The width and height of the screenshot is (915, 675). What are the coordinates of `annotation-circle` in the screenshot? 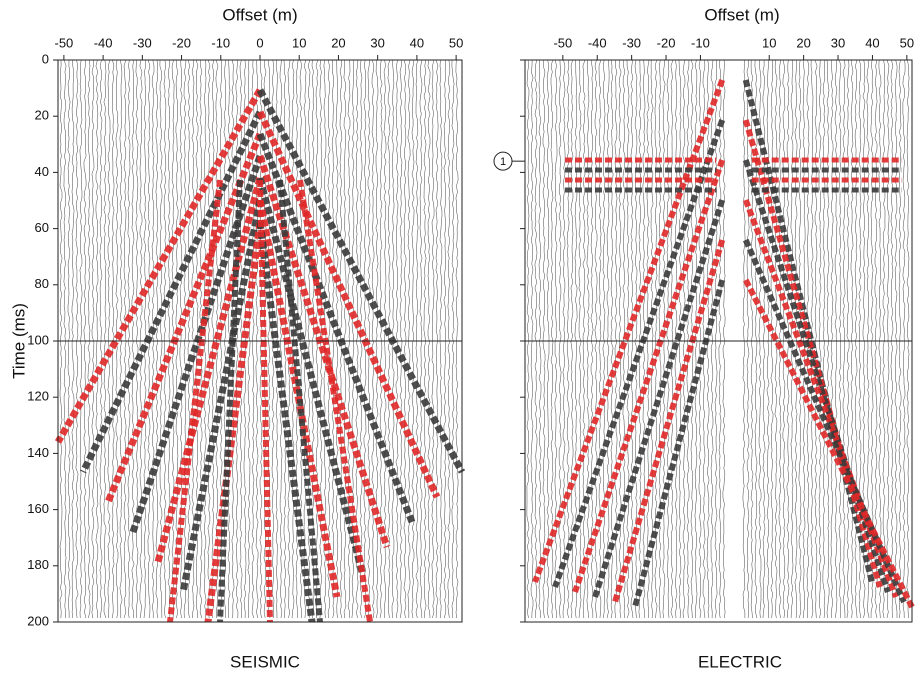 It's located at (503, 161).